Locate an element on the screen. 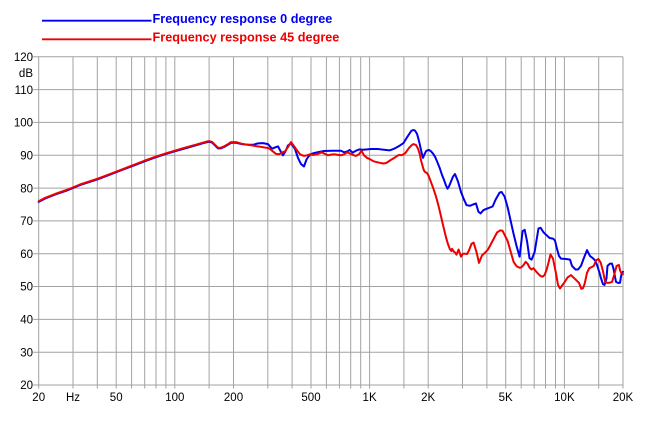  svg-text: 10K is located at coordinates (564, 398).